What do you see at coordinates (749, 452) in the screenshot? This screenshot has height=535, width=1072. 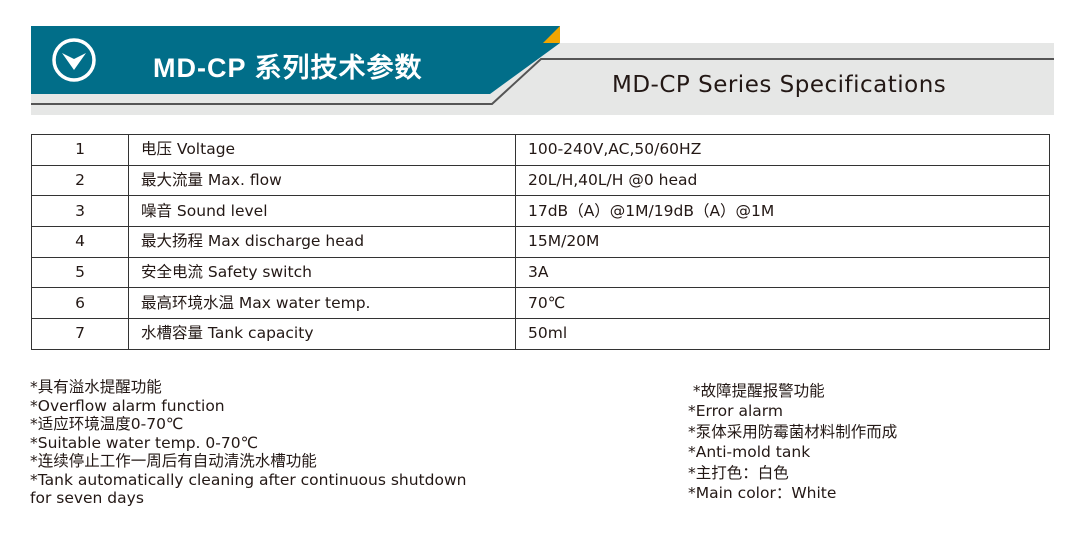 I see `note-line: *Anti-mold tank` at bounding box center [749, 452].